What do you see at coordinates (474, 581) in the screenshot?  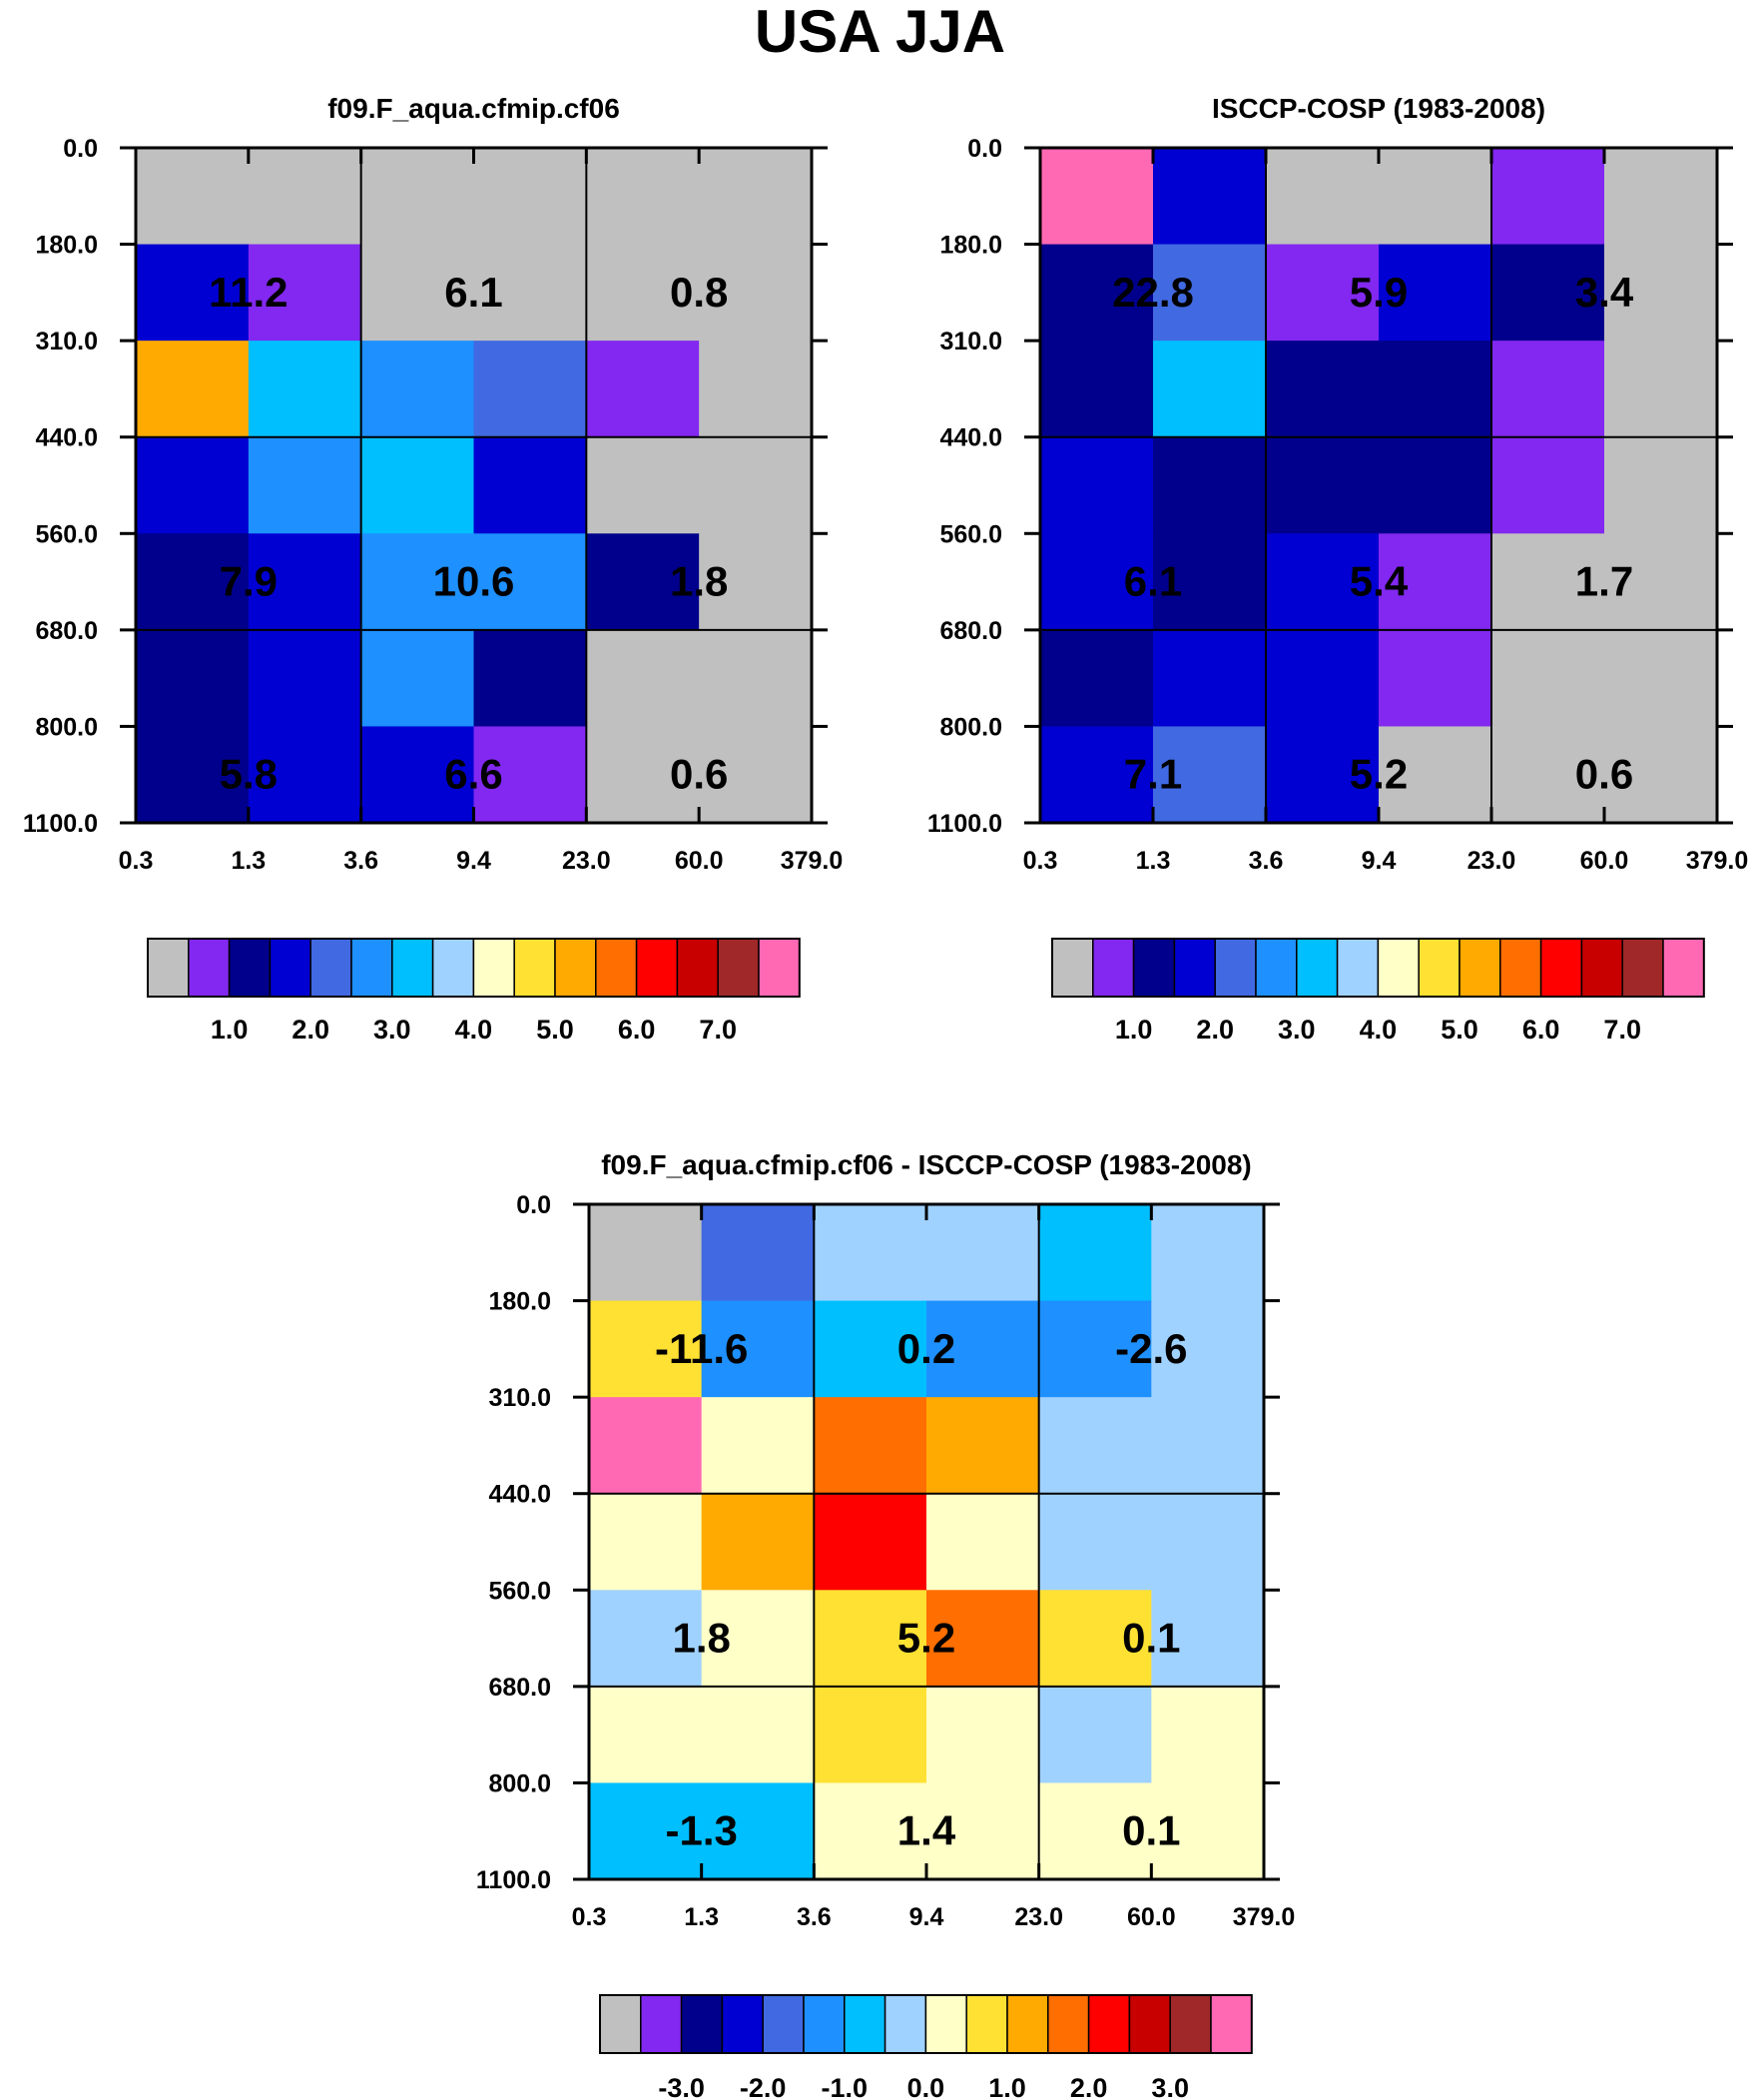 I see `group-total-label: 10.6` at bounding box center [474, 581].